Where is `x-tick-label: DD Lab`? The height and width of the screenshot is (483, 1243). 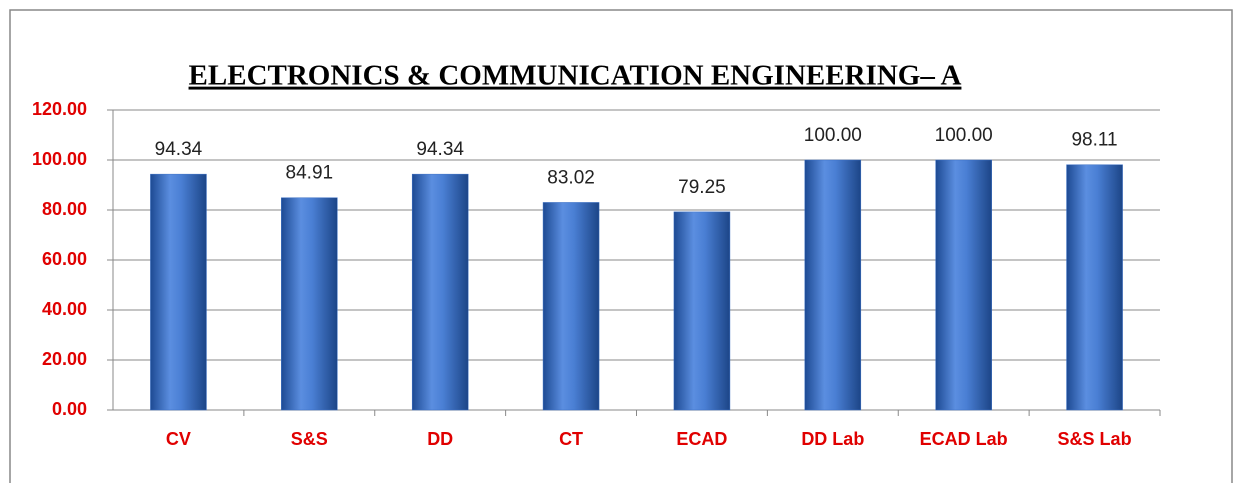 x-tick-label: DD Lab is located at coordinates (832, 439).